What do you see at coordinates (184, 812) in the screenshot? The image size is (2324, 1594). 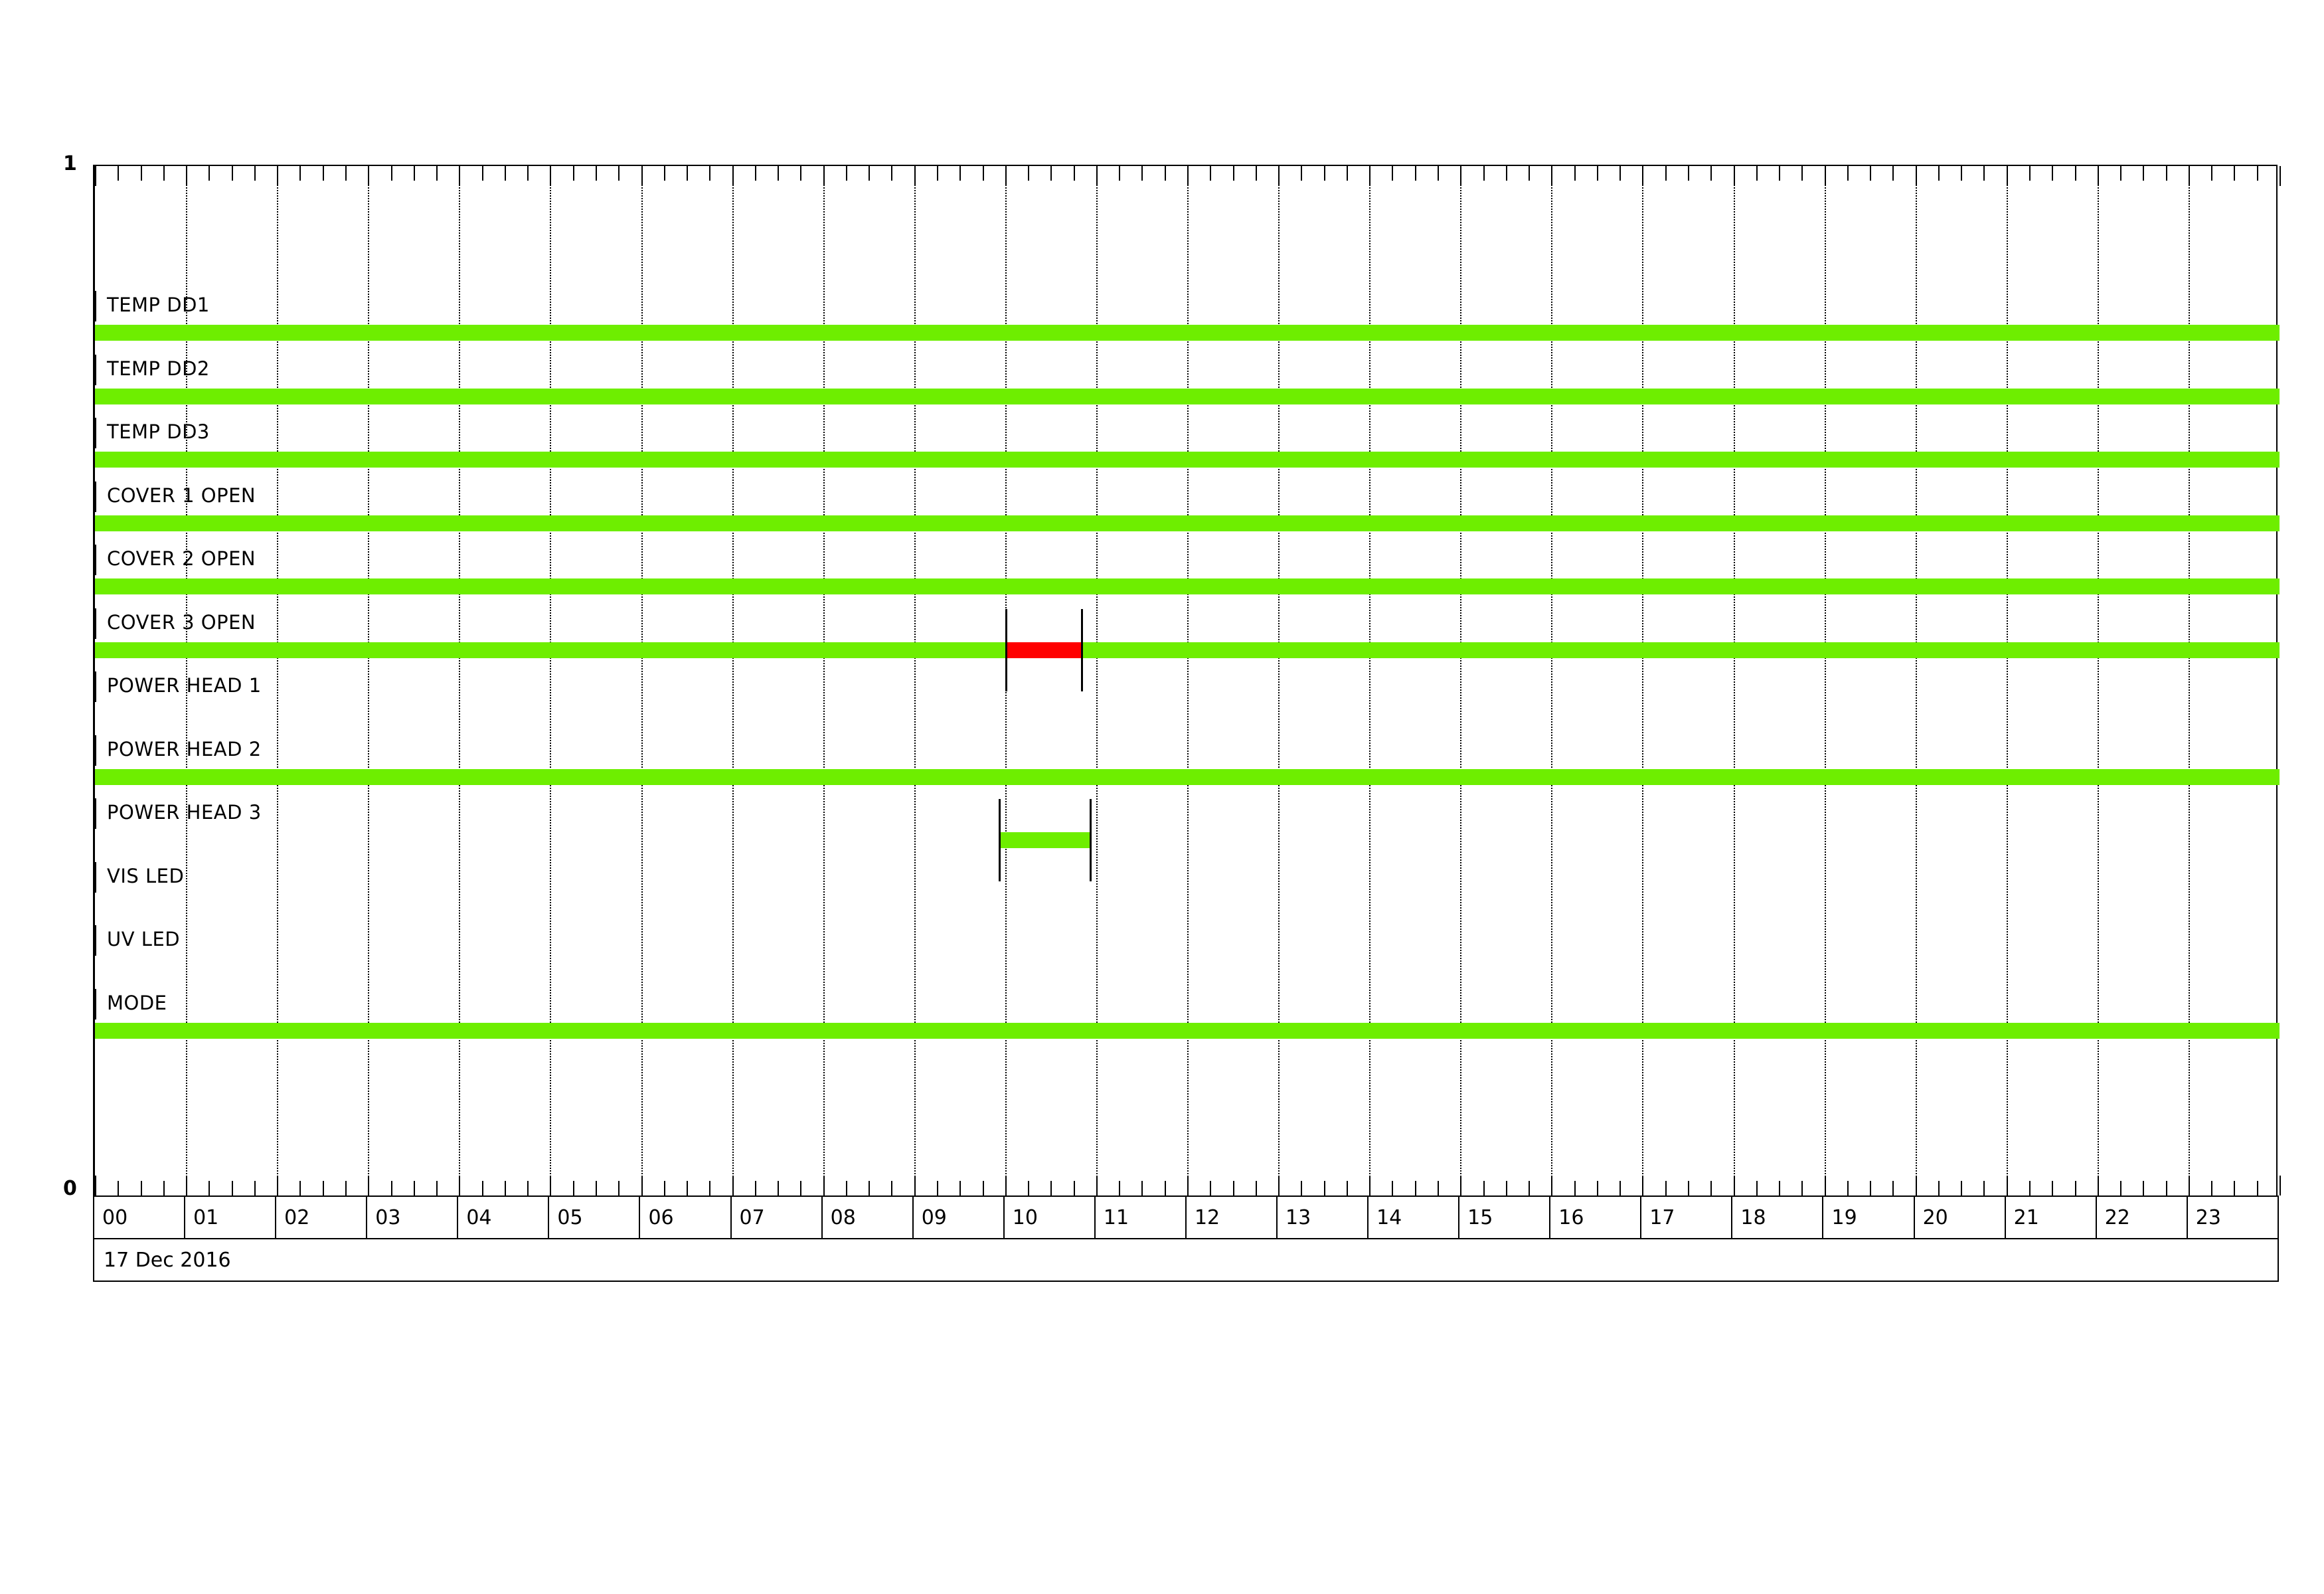 I see `row-label-power-head-3: POWER HEAD 3` at bounding box center [184, 812].